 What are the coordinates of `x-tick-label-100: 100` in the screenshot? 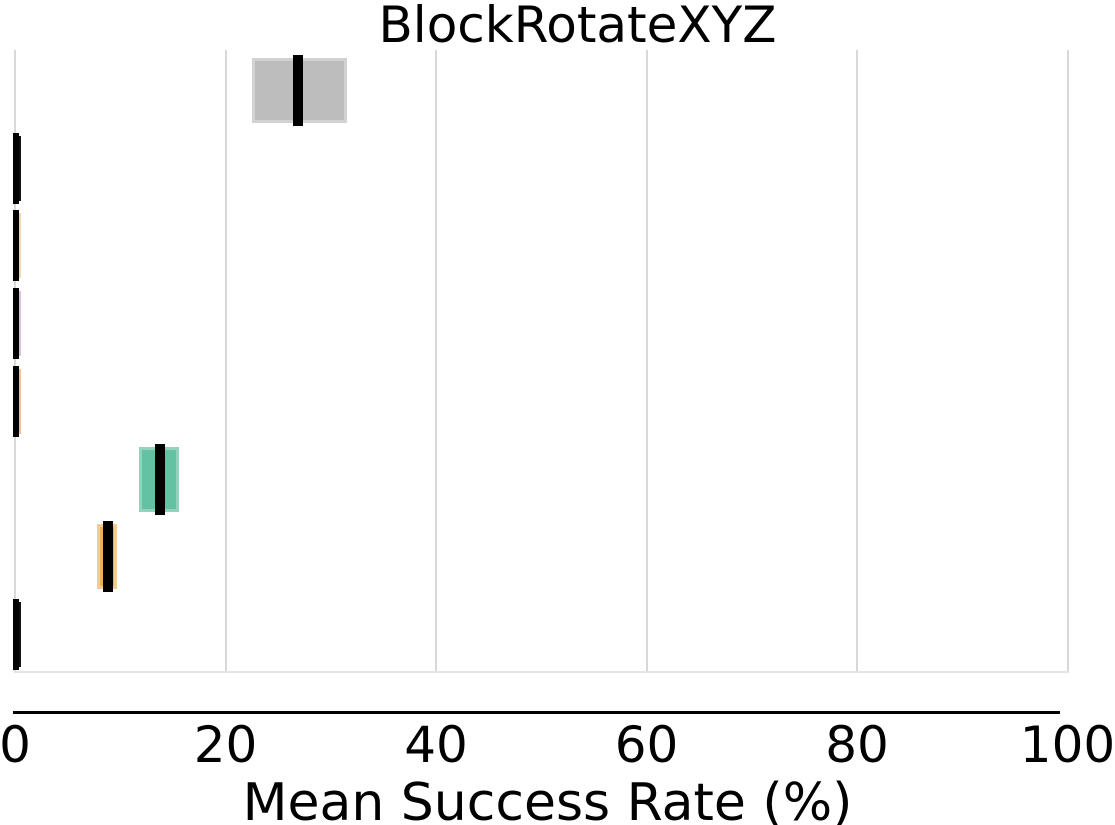 It's located at (1067, 745).